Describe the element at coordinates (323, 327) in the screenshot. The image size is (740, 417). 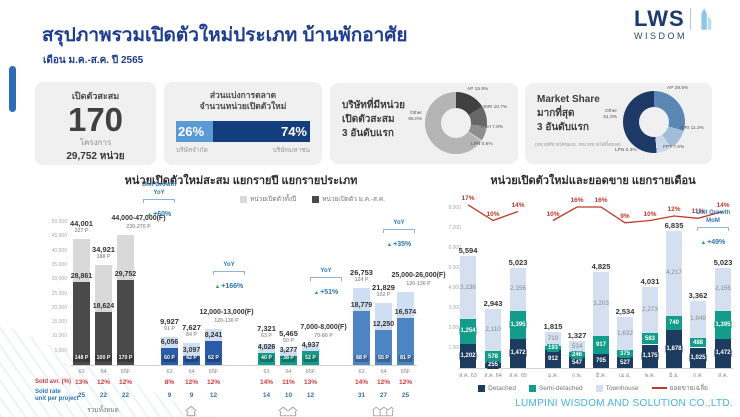
I see `bar-total-label: 7,000-8,000(F)` at that location.